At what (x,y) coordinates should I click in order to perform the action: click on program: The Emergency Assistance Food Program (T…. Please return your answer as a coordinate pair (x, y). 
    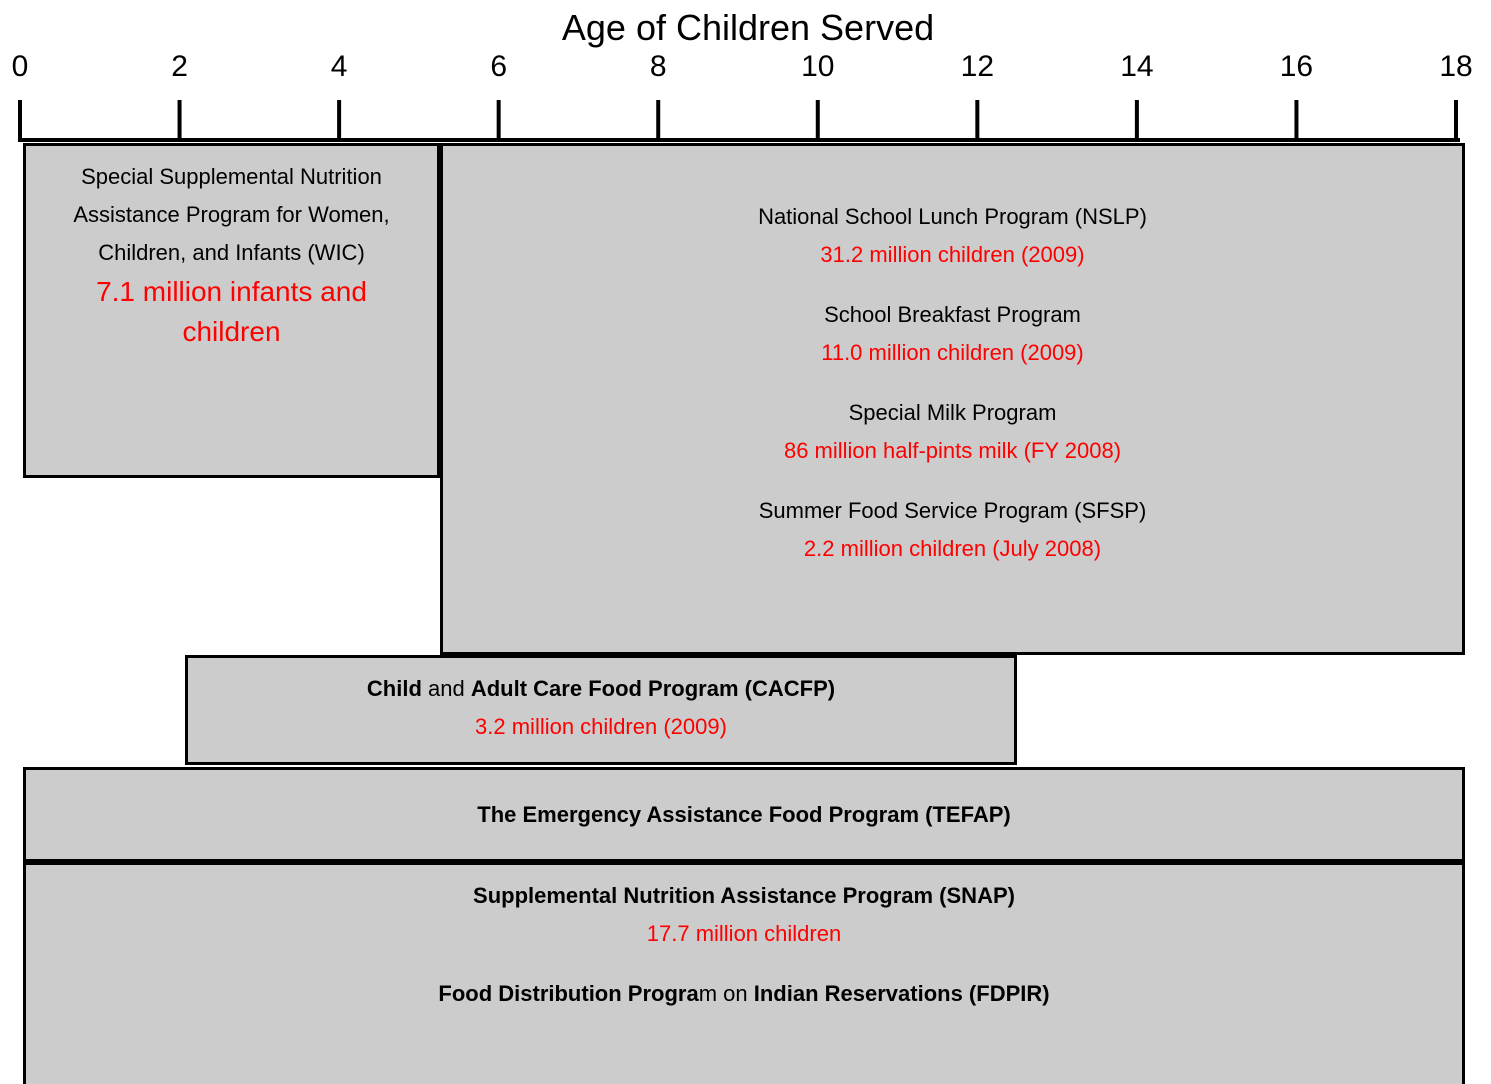
    Looking at the image, I should click on (743, 815).